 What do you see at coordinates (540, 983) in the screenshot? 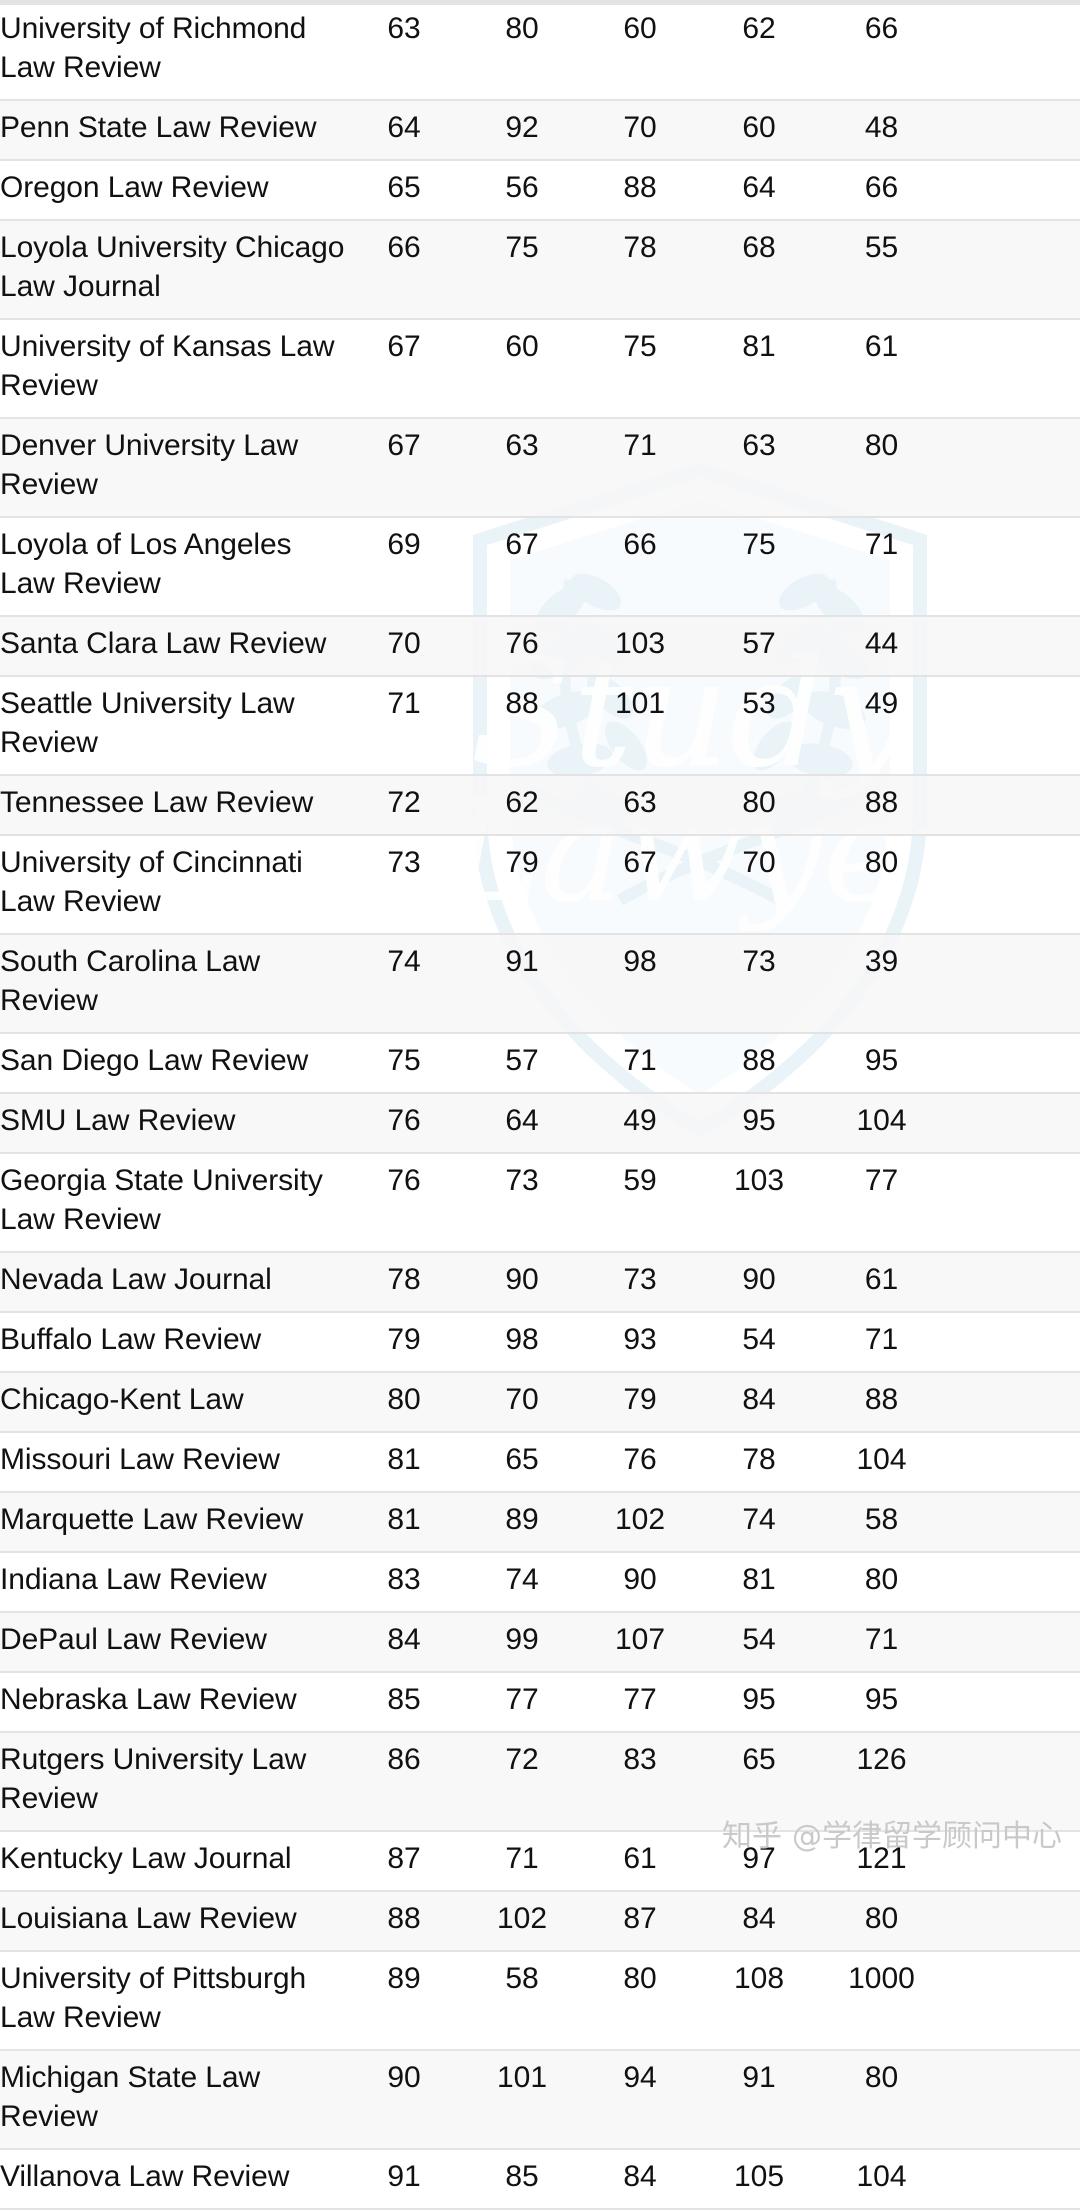
I see `table-row: South Carolina Law Review 74 91 98 73 39` at bounding box center [540, 983].